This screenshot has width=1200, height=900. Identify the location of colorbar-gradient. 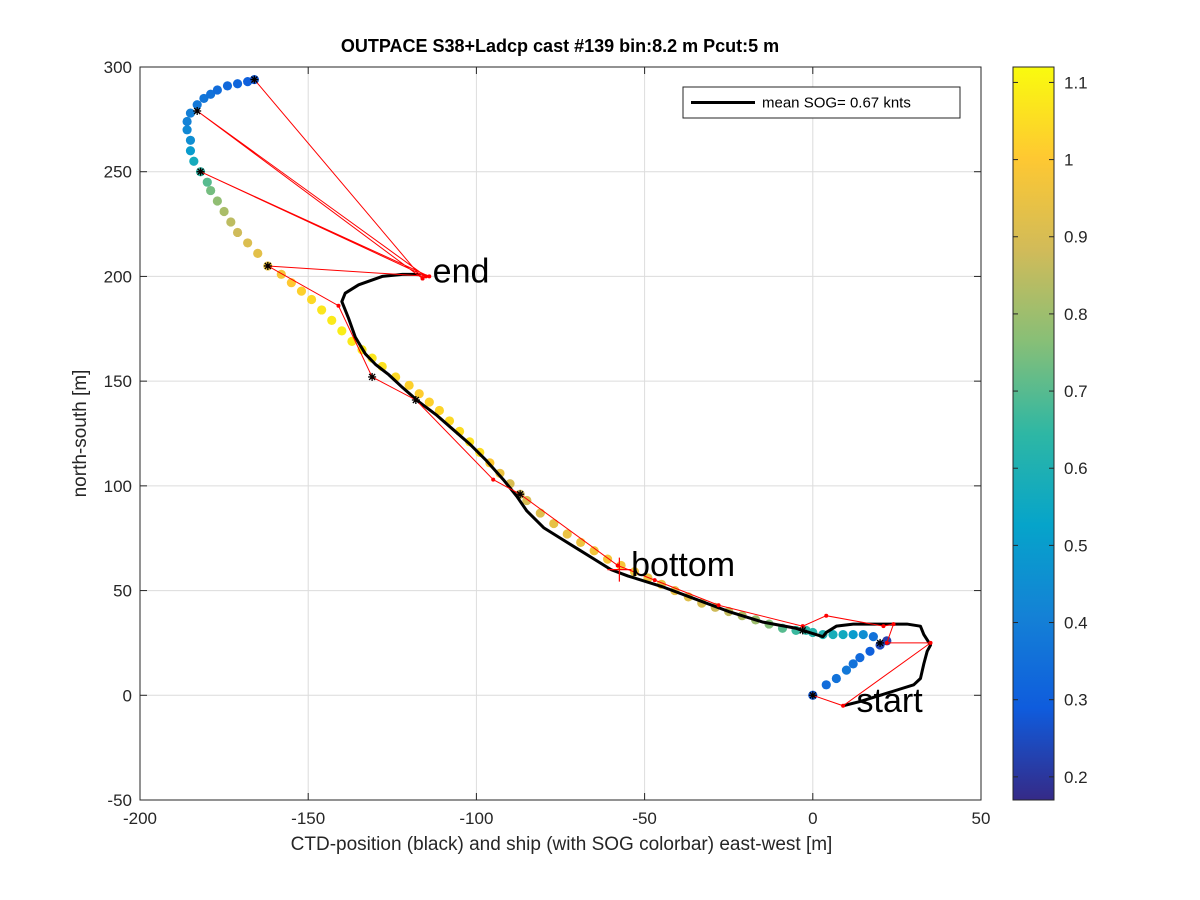
(1033, 433).